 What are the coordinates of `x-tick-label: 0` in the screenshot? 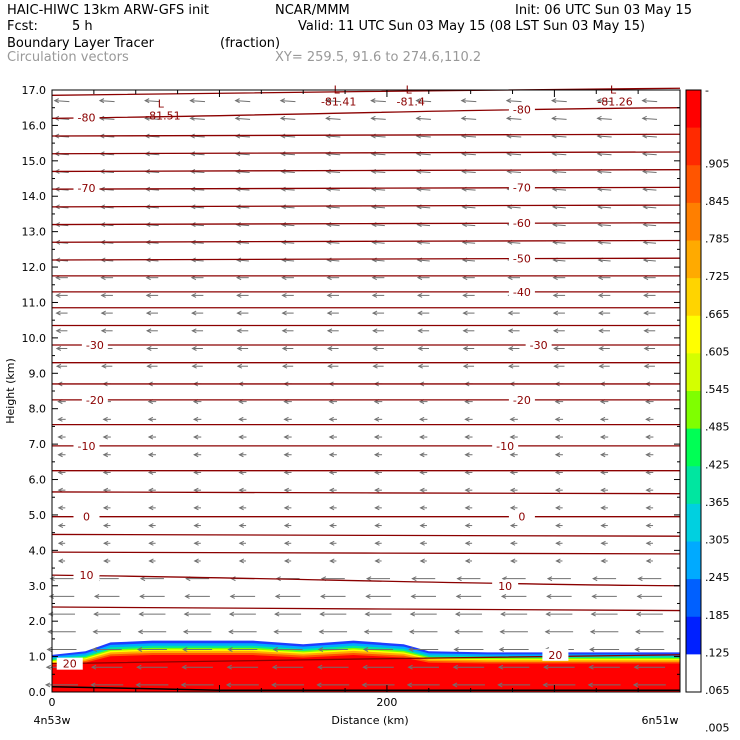 It's located at (52, 702).